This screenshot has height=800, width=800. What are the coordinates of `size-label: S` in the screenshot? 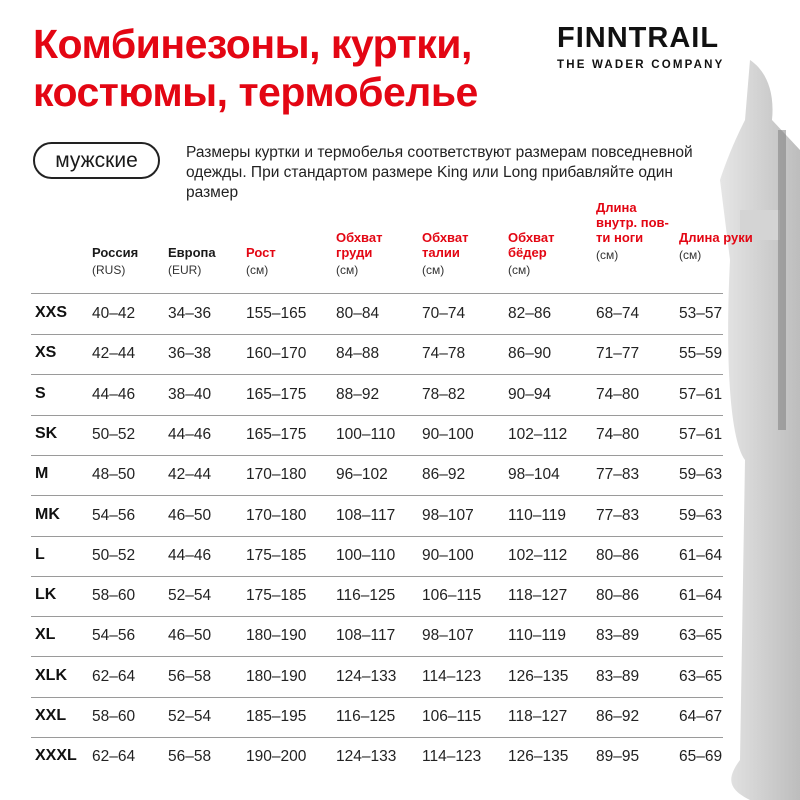 It's located at (40, 393).